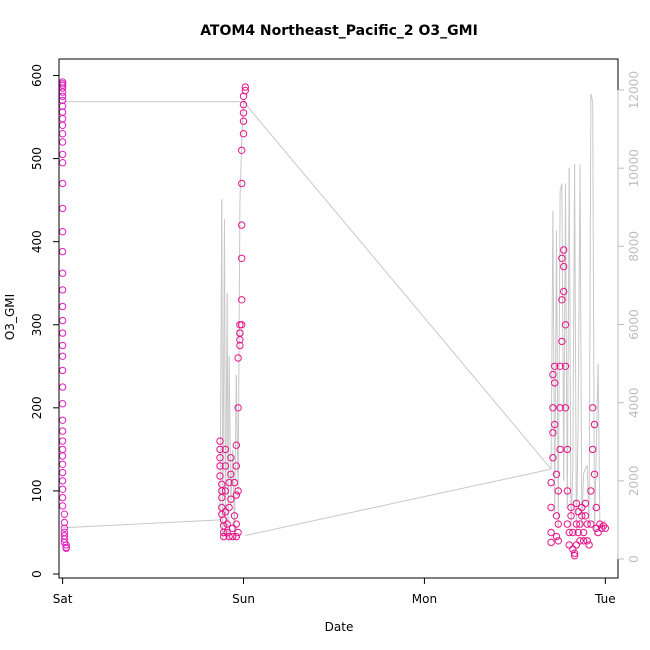  Describe the element at coordinates (37, 158) in the screenshot. I see `y-tick-label: 500` at that location.